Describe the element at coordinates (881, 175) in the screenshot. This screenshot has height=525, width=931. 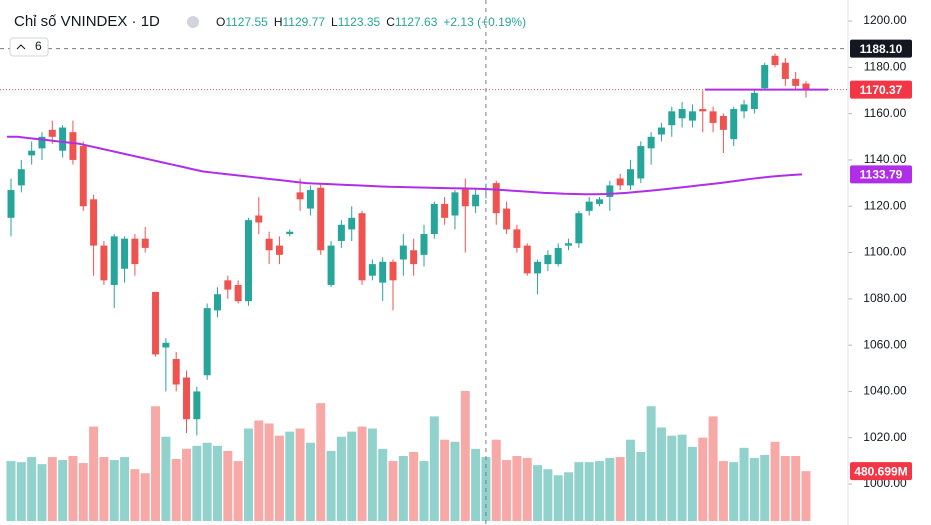
I see `ma-label: 1133.79` at that location.